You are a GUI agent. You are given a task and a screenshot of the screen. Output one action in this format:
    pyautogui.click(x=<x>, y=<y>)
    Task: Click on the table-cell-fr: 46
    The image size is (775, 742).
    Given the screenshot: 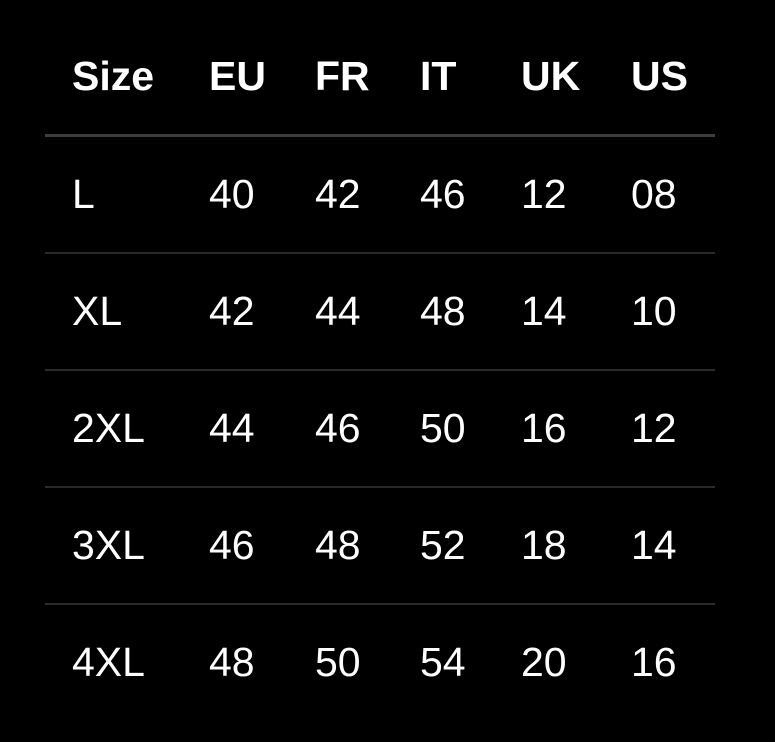 What is the action you would take?
    pyautogui.click(x=338, y=428)
    